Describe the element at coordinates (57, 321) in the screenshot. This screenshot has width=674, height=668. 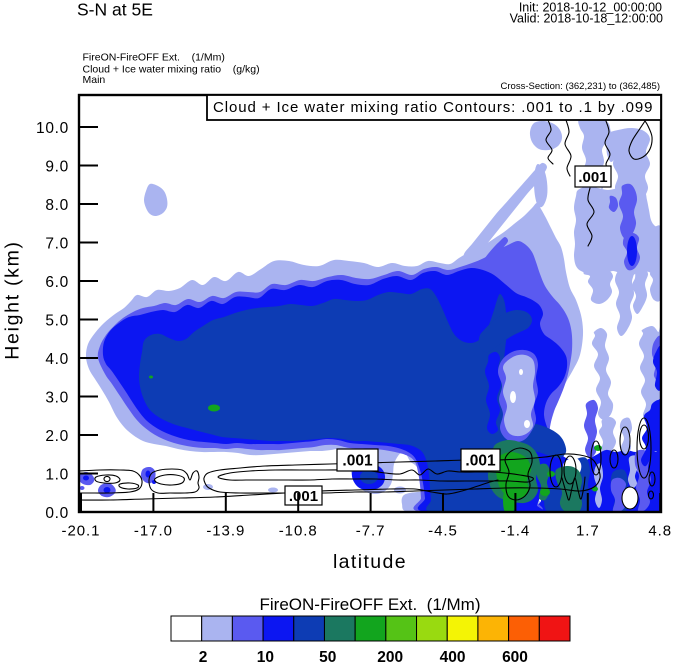
I see `svg-text: 5.0` at that location.